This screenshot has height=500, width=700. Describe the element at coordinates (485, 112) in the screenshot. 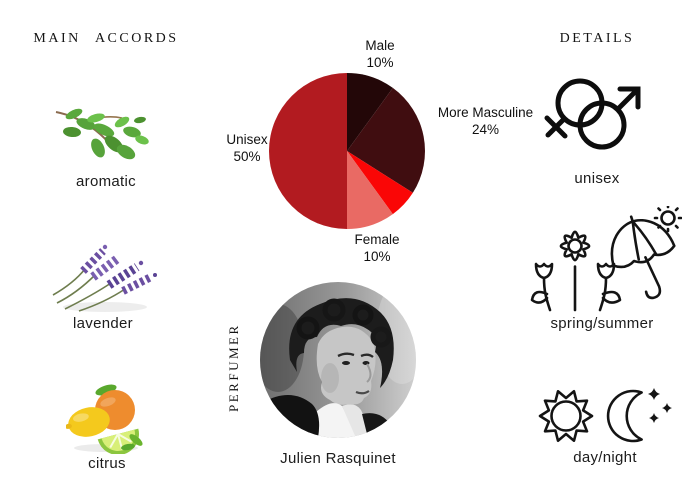

I see `pie-label-more-masculine-name: More Masculine` at that location.